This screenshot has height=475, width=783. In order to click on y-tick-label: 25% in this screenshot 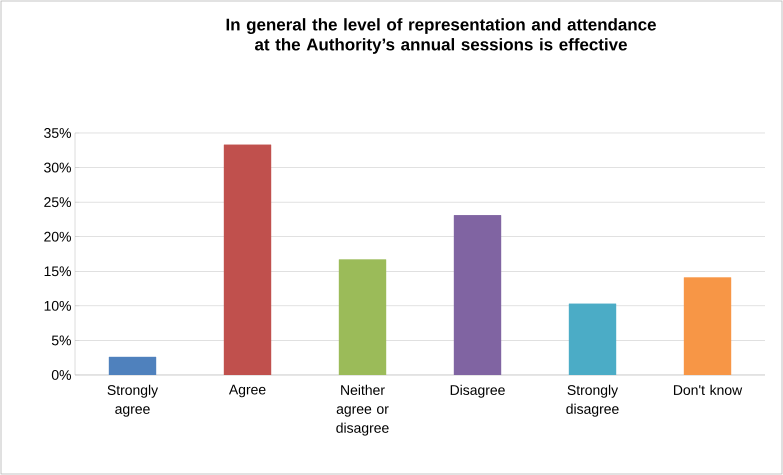, I will do `click(57, 202)`.